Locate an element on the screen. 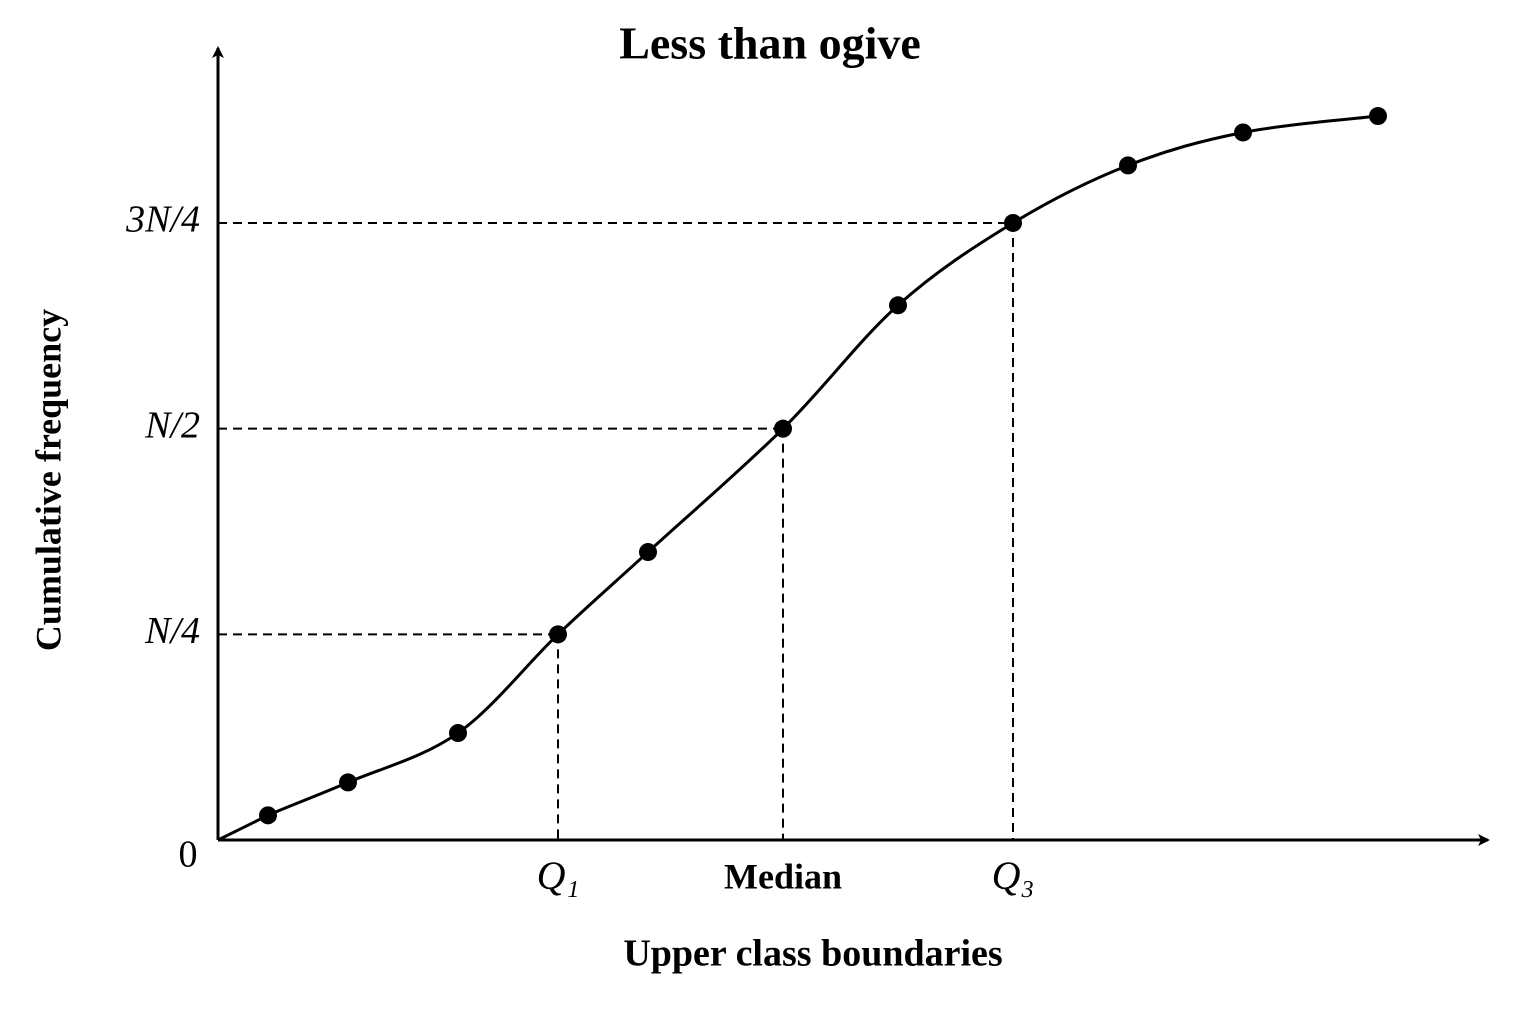 The image size is (1536, 1024). chart-title: Less than ogive is located at coordinates (770, 43).